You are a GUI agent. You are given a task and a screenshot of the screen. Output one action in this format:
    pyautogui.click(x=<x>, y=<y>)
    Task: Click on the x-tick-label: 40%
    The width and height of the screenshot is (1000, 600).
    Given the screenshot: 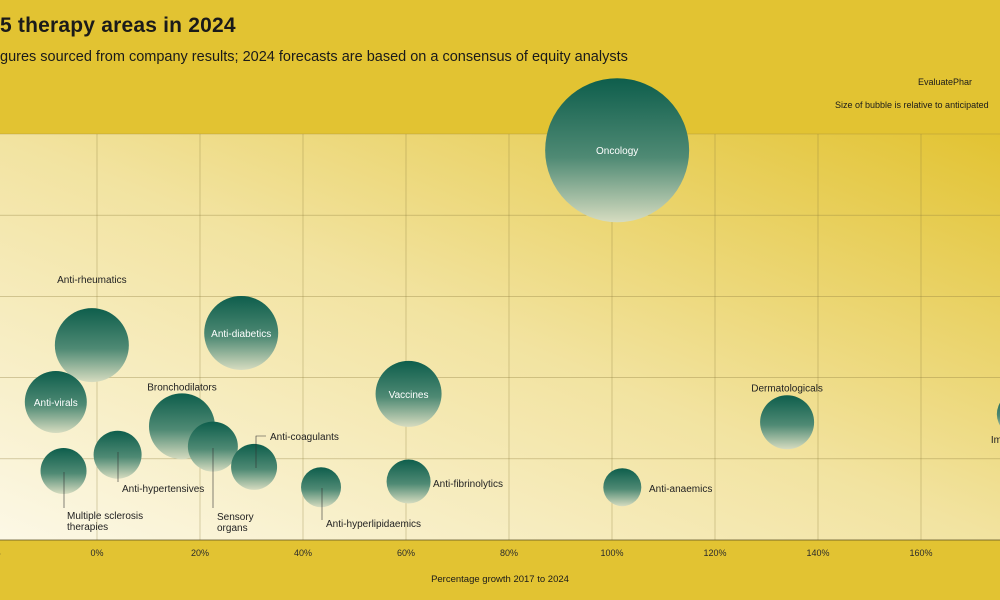 What is the action you would take?
    pyautogui.click(x=303, y=553)
    